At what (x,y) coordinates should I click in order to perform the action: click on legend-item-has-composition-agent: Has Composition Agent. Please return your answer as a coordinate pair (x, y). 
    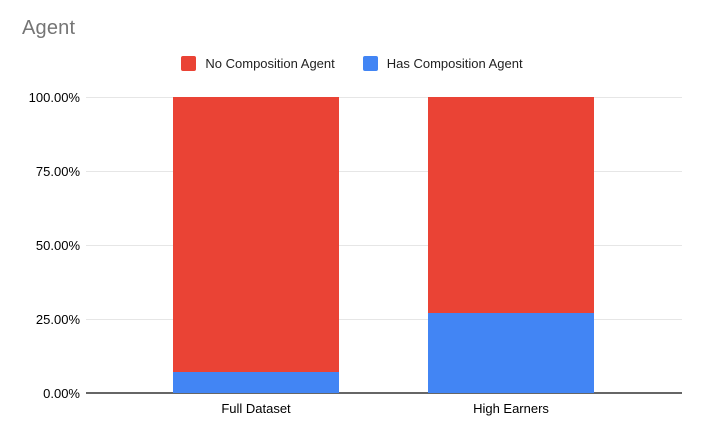
    Looking at the image, I should click on (442, 63).